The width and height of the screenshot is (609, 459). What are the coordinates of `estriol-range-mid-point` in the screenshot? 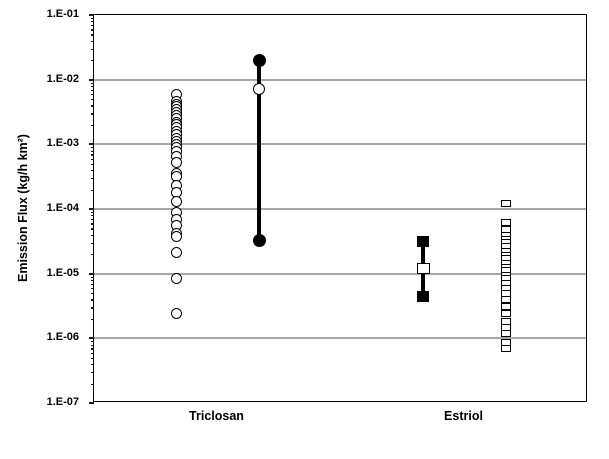 It's located at (423, 269).